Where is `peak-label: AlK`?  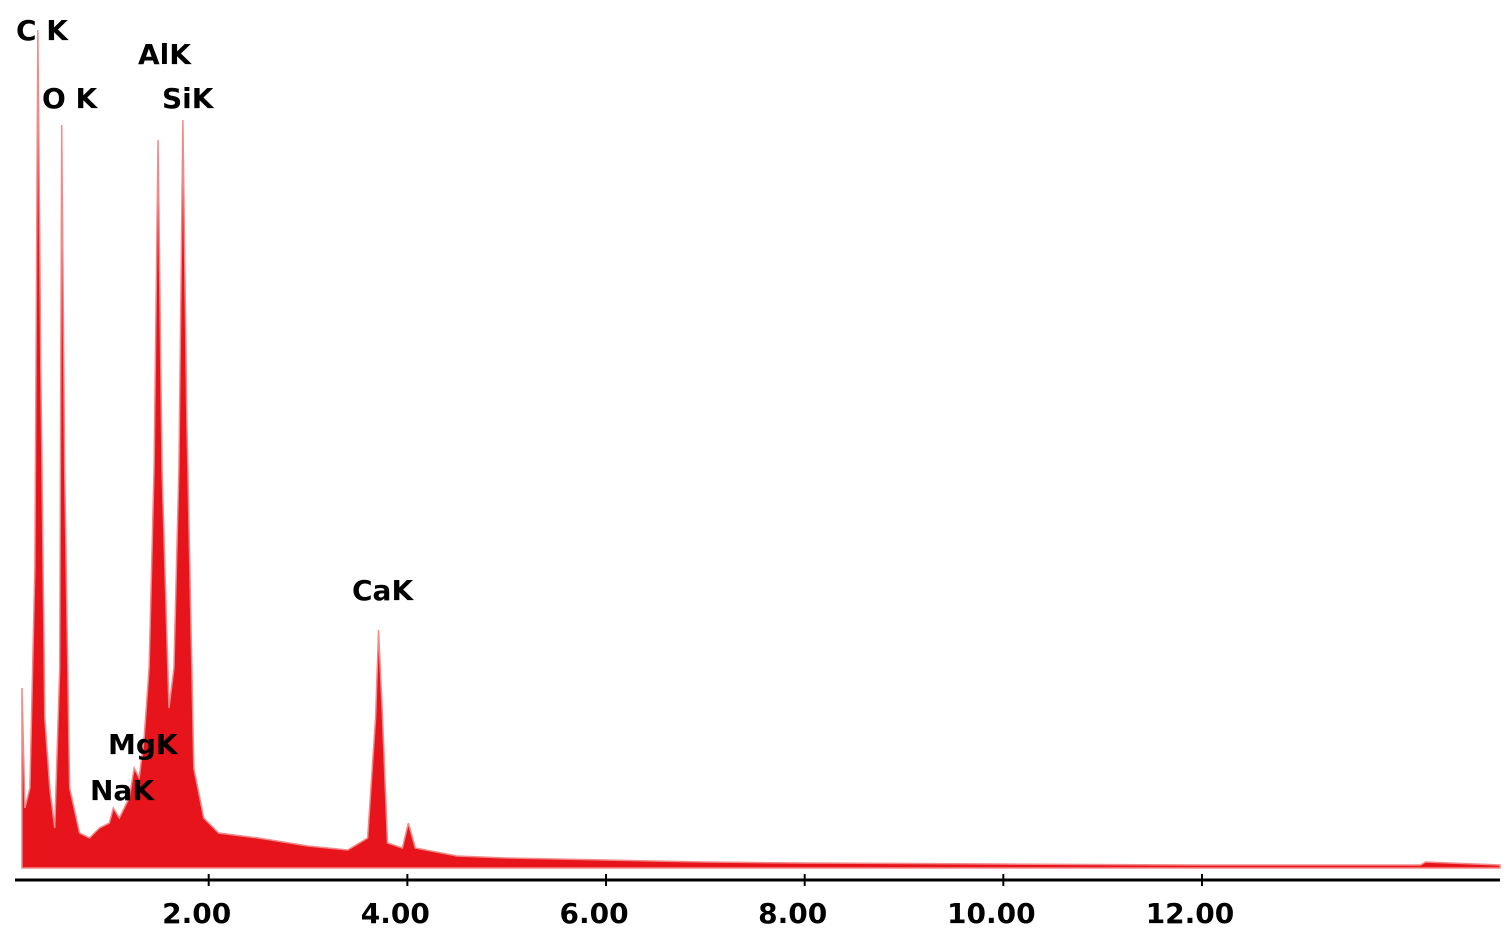
peak-label: AlK is located at coordinates (165, 54).